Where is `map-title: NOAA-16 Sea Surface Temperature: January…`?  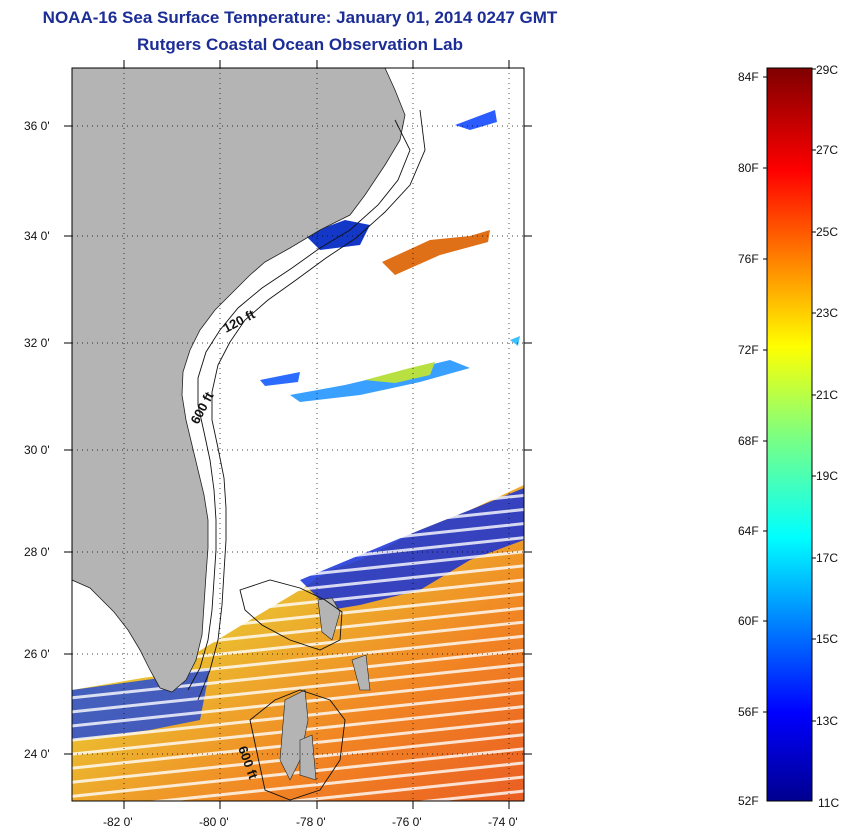 map-title: NOAA-16 Sea Surface Temperature: January… is located at coordinates (300, 17).